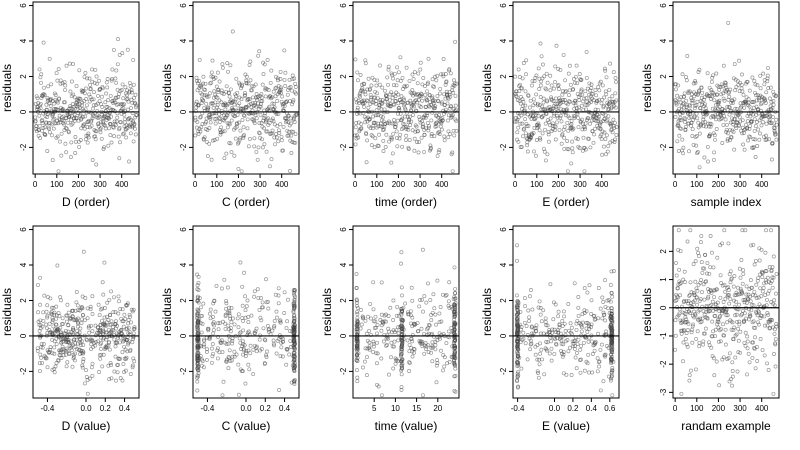  I want to click on y-tick-label: 2, so click(23, 300).